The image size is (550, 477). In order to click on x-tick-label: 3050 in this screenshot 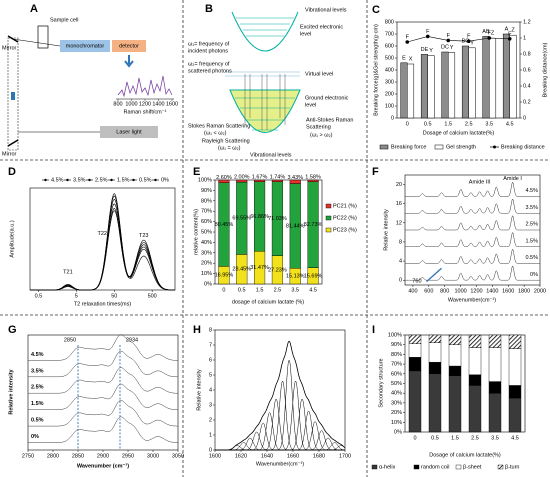, I will do `click(178, 456)`.